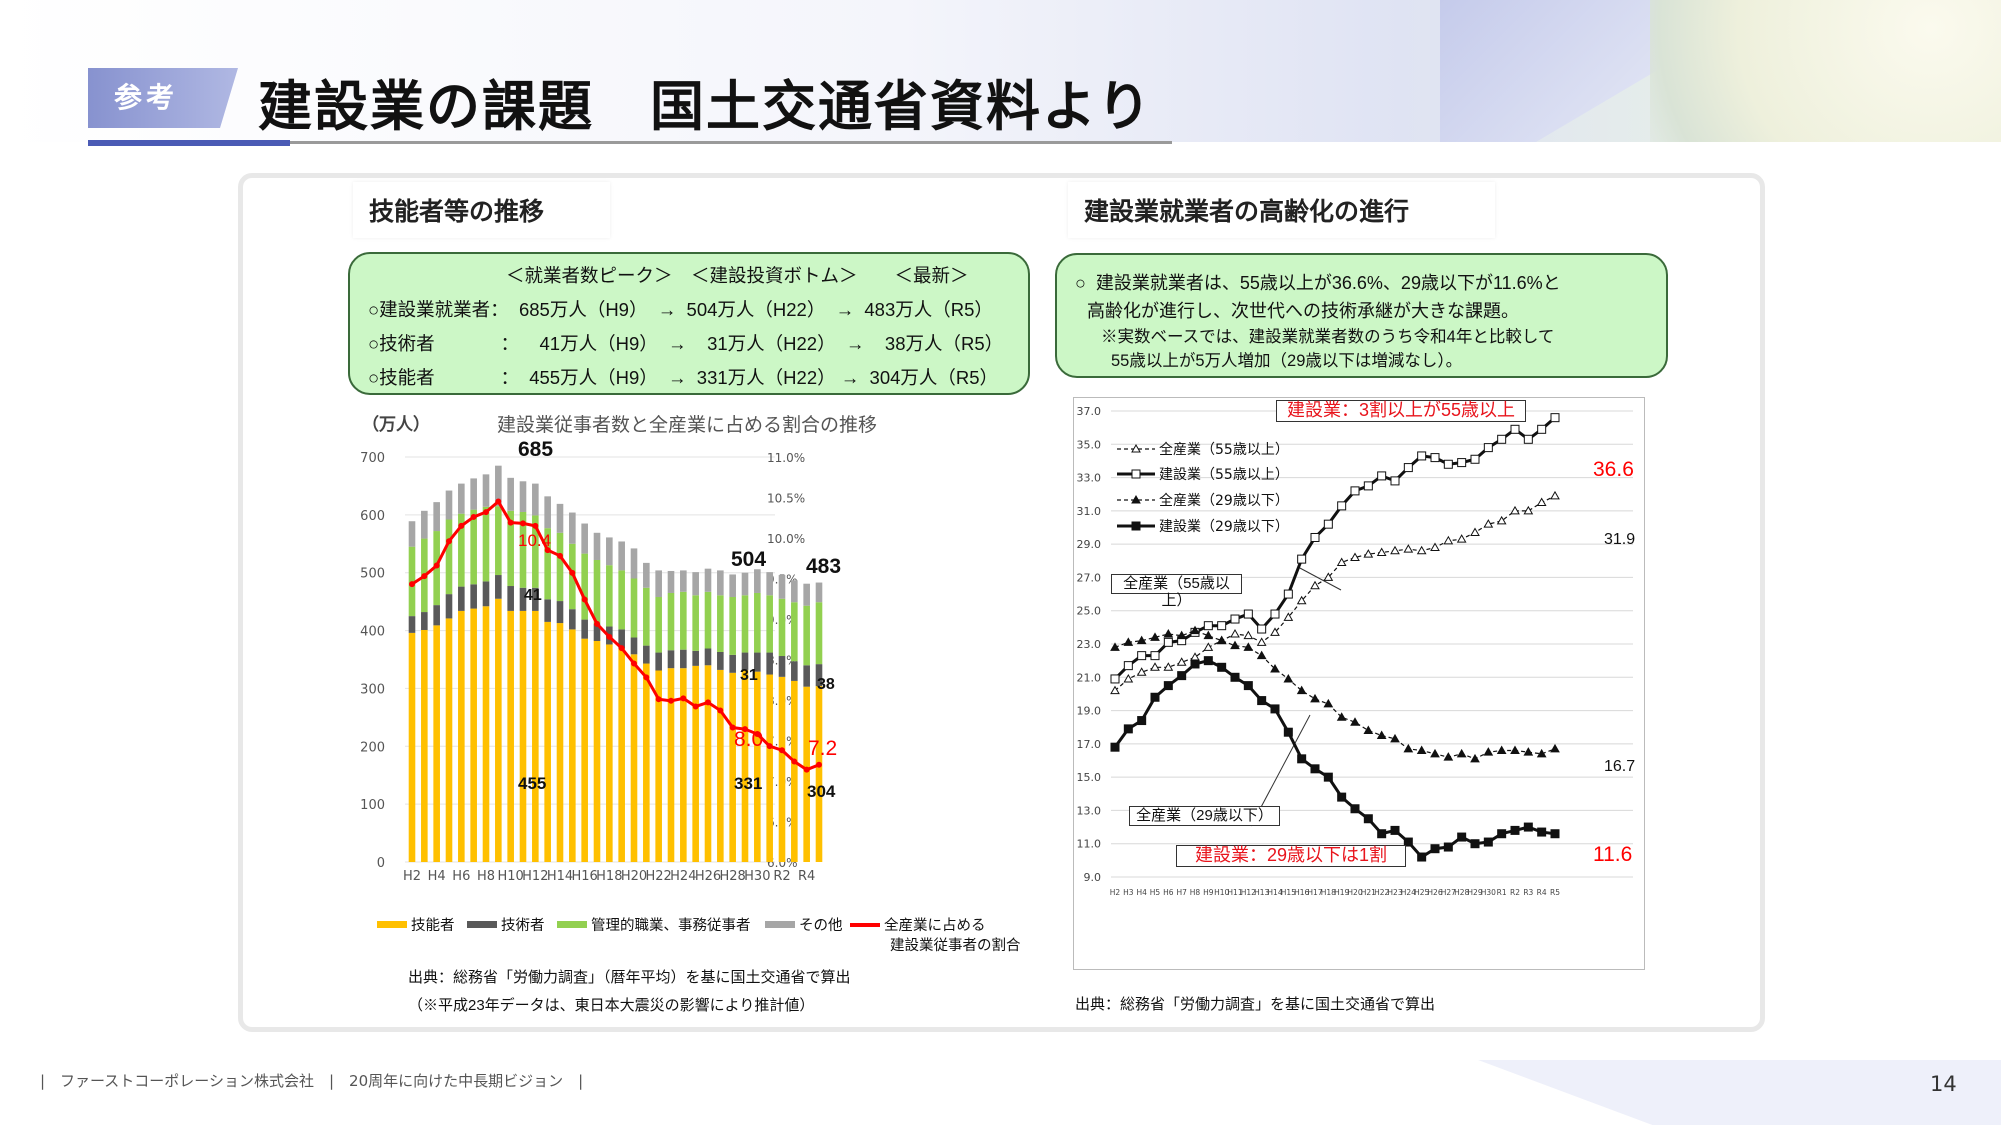  Describe the element at coordinates (1515, 892) in the screenshot. I see `x-tick-label: R2` at that location.